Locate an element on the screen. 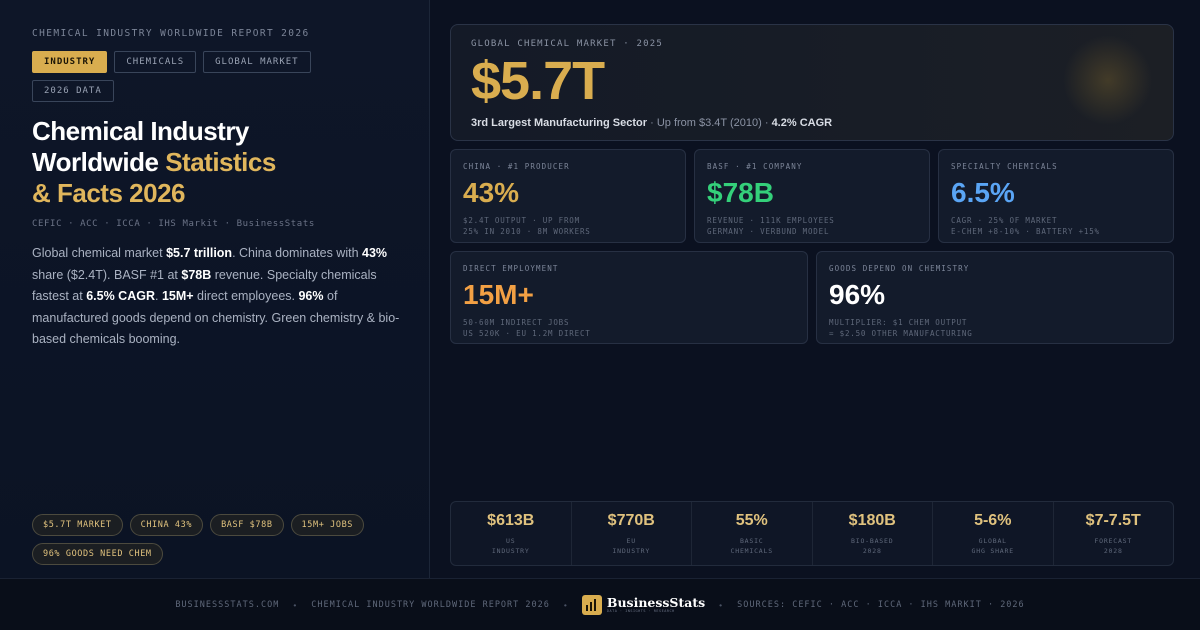  summary-highlight: 96% is located at coordinates (311, 296).